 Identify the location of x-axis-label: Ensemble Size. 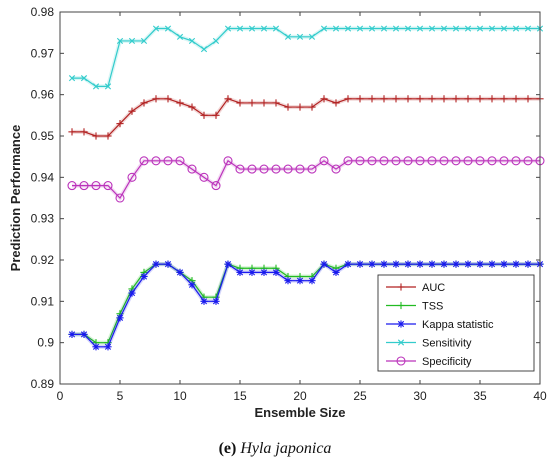
(299, 412).